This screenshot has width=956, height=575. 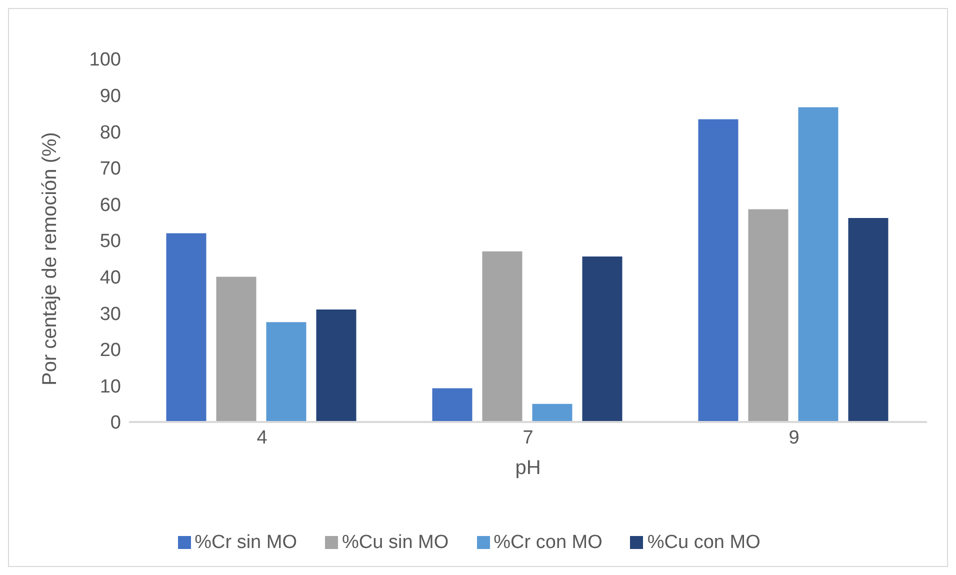 What do you see at coordinates (110, 133) in the screenshot?
I see `y-tick-label: 80` at bounding box center [110, 133].